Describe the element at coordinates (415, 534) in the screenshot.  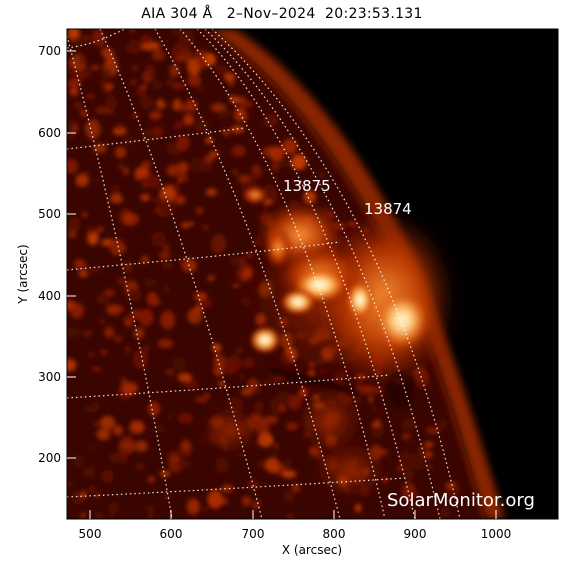
I see `x-tick-label: 900` at that location.